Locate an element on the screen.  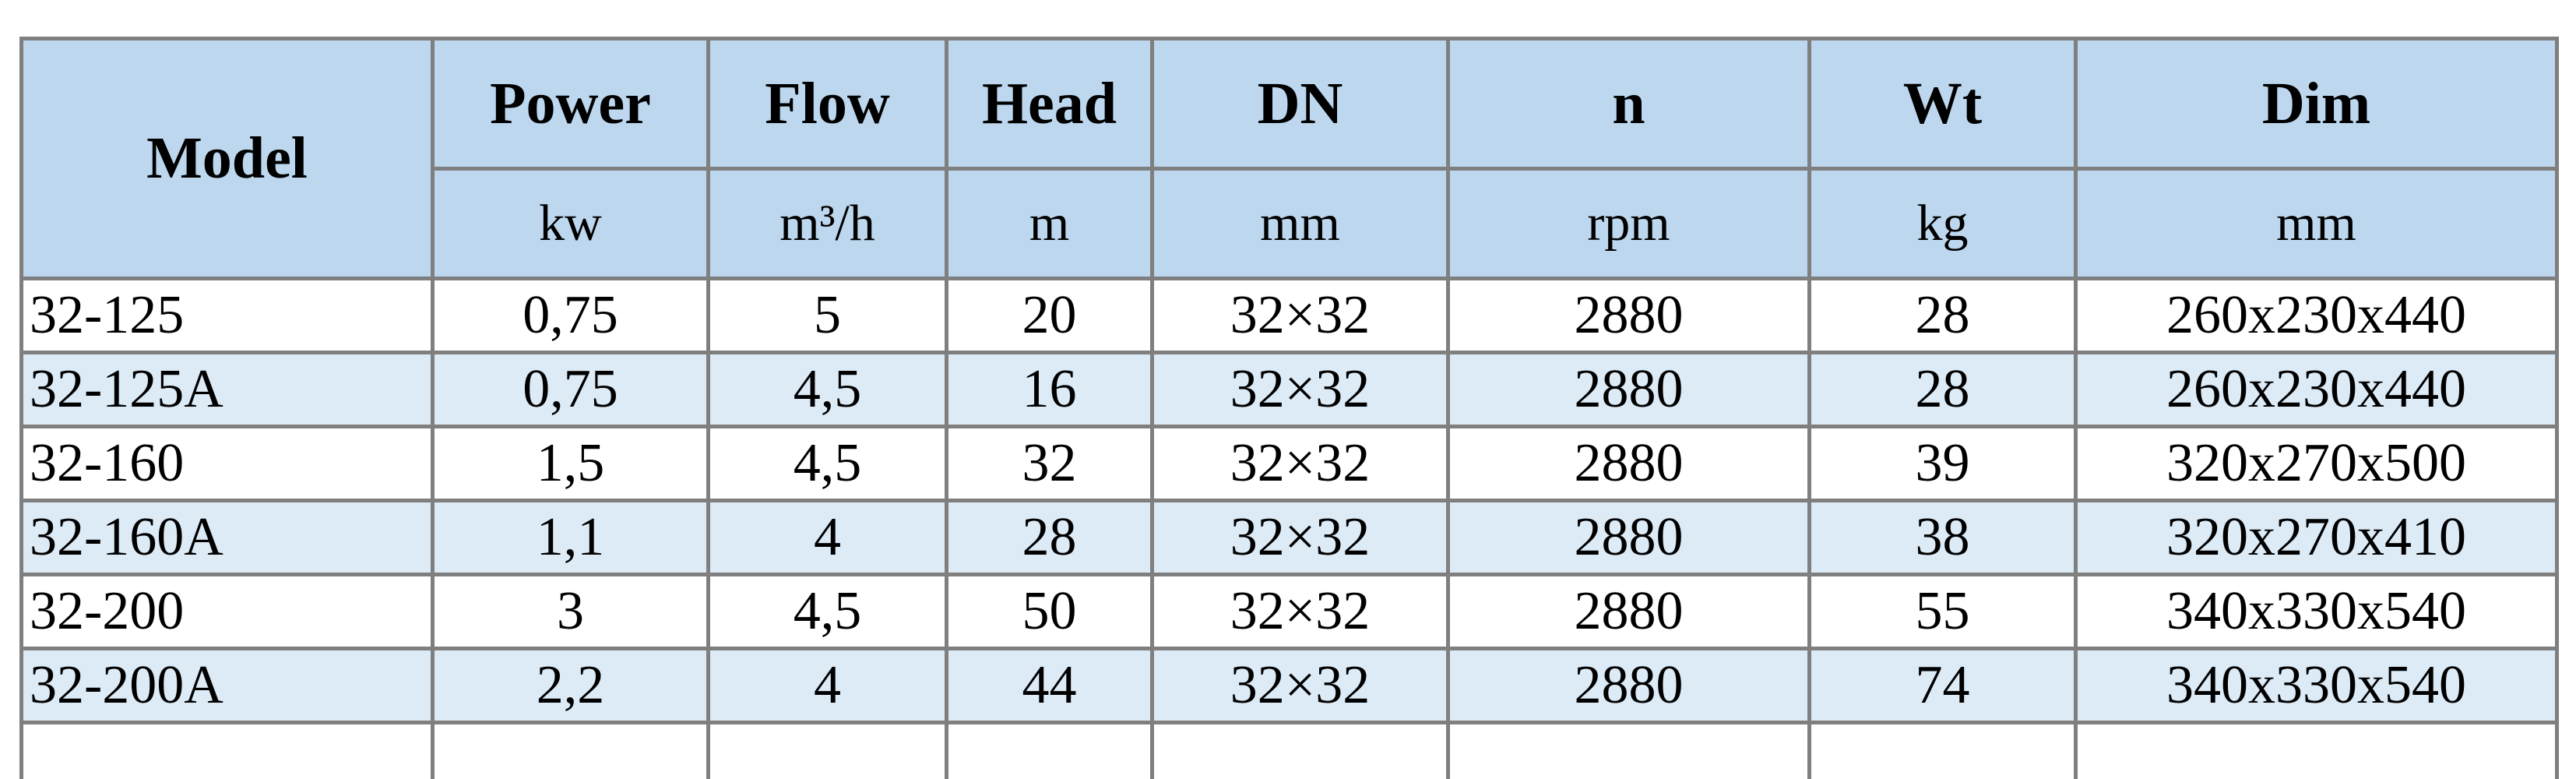
table-row: 32-125A 0,75 4,5 16 32×32 2880 28 260x230x440 is located at coordinates (1289, 389).